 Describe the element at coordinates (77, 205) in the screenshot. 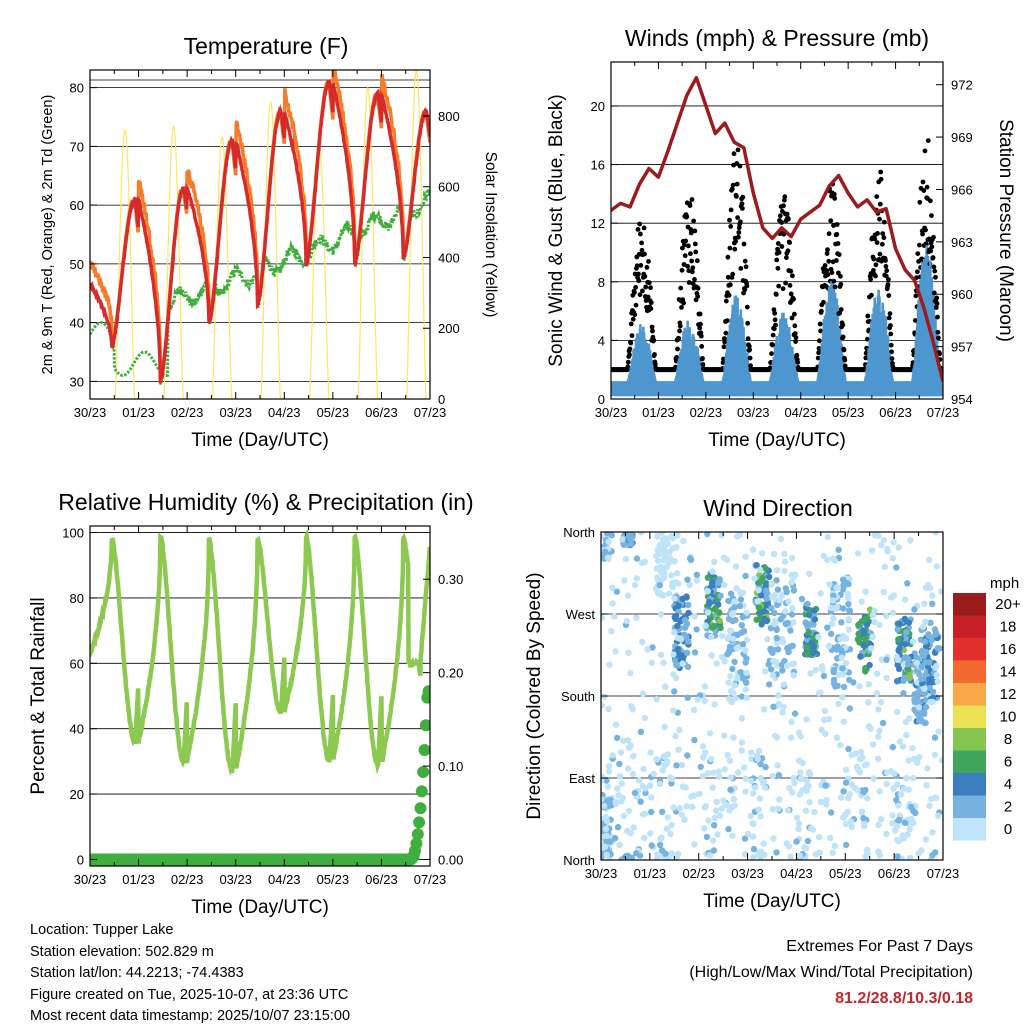

I see `y-tick-label: 60` at that location.